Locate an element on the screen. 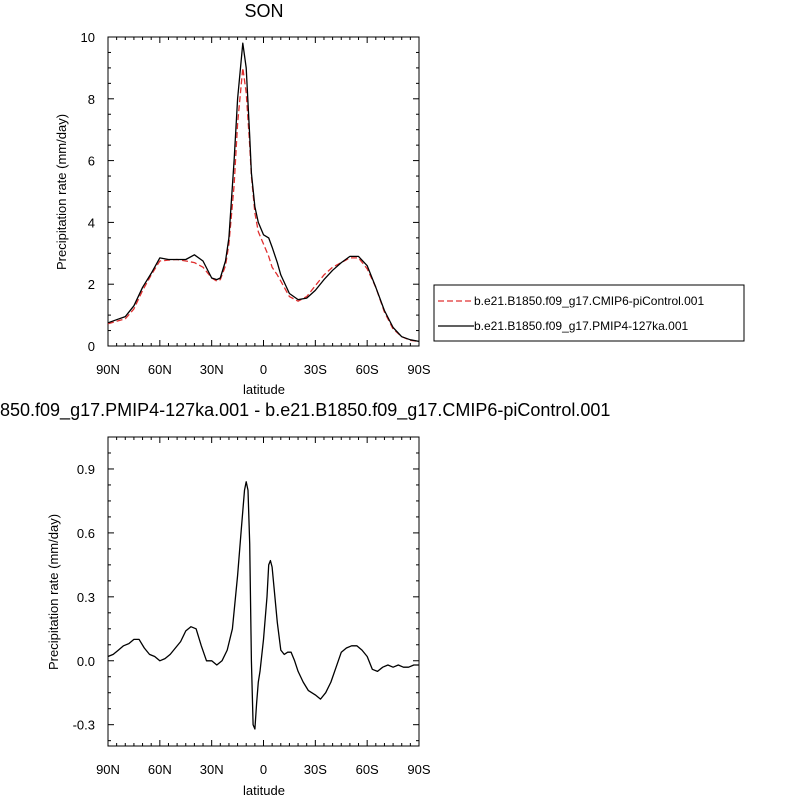 The height and width of the screenshot is (800, 800). y-tick-label-bottom: 0.3 is located at coordinates (86, 597).